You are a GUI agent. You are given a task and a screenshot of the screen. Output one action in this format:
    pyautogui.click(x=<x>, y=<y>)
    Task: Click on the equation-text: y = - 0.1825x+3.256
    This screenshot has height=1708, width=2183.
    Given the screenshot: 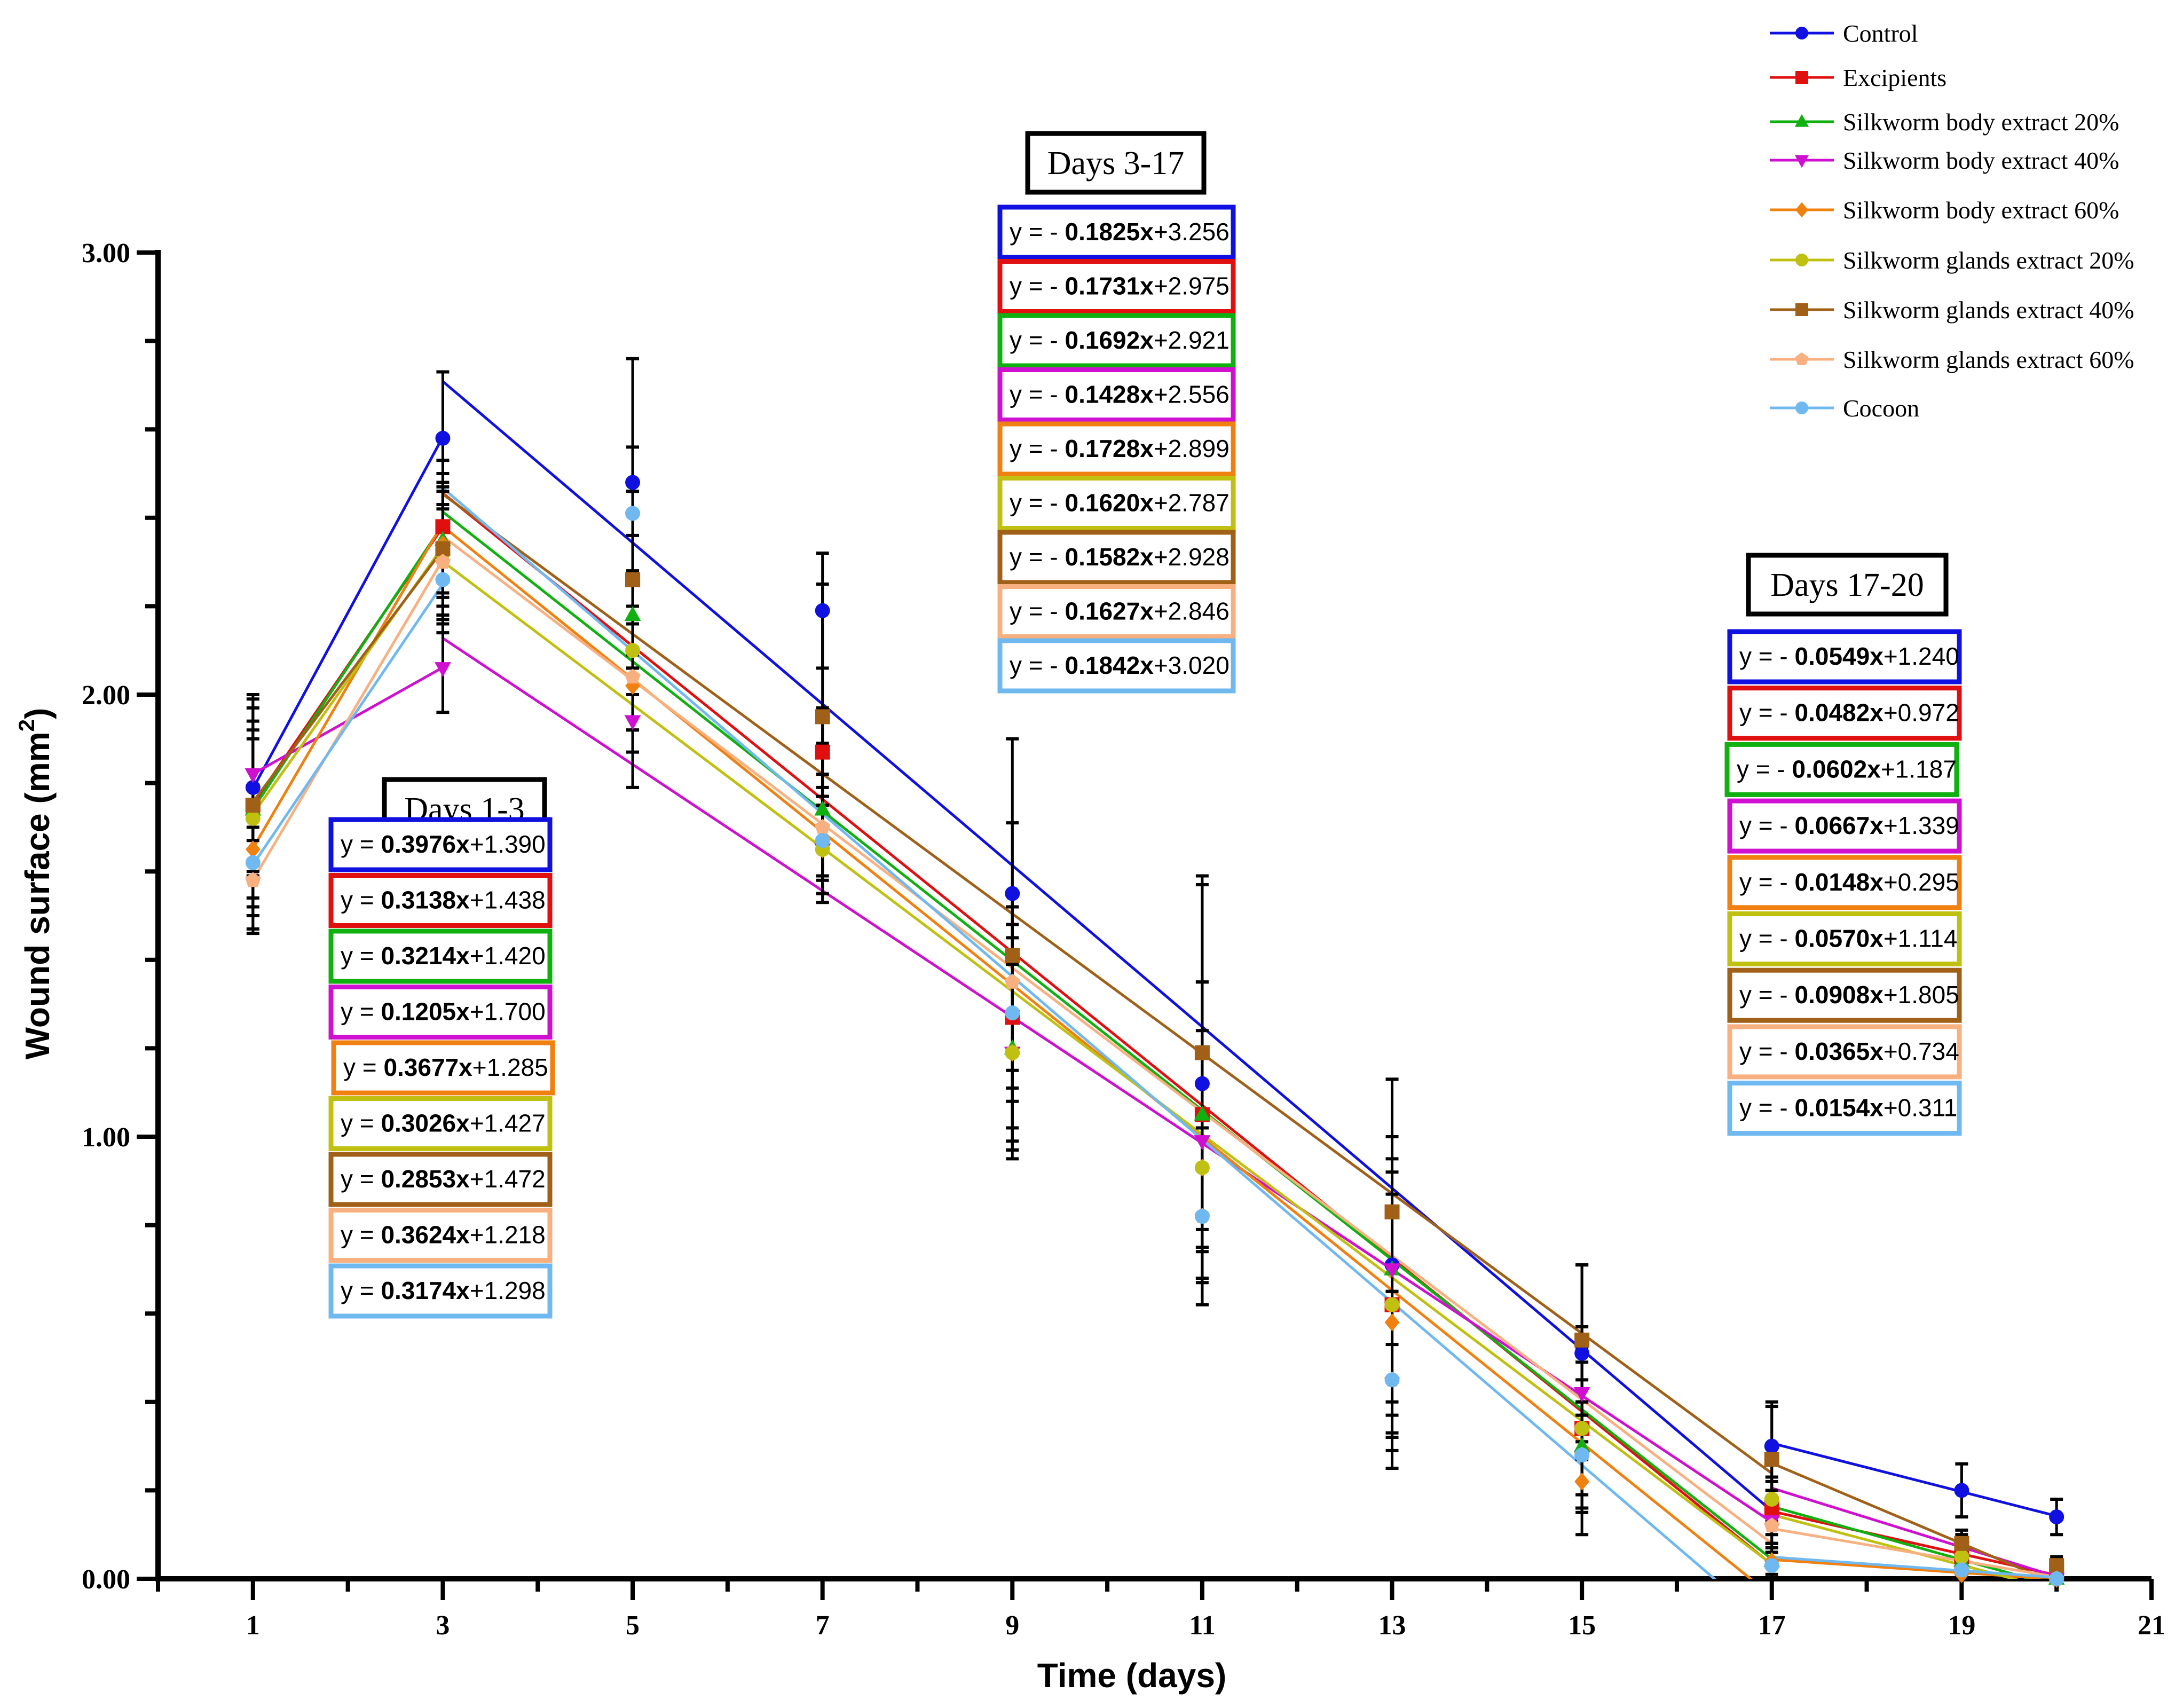 What is the action you would take?
    pyautogui.click(x=1120, y=232)
    